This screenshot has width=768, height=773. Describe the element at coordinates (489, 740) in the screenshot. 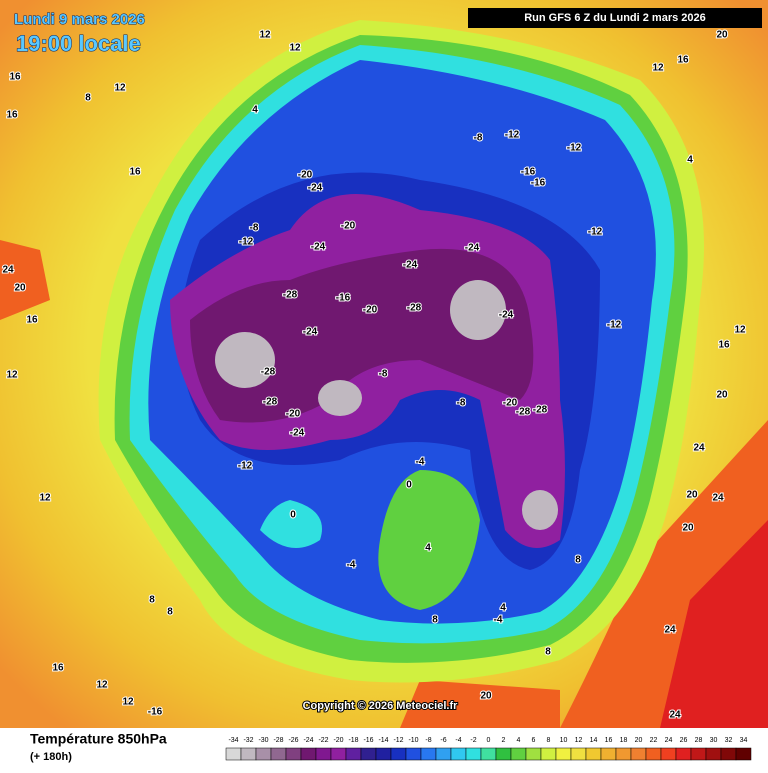

I see `scale-label: 0` at that location.